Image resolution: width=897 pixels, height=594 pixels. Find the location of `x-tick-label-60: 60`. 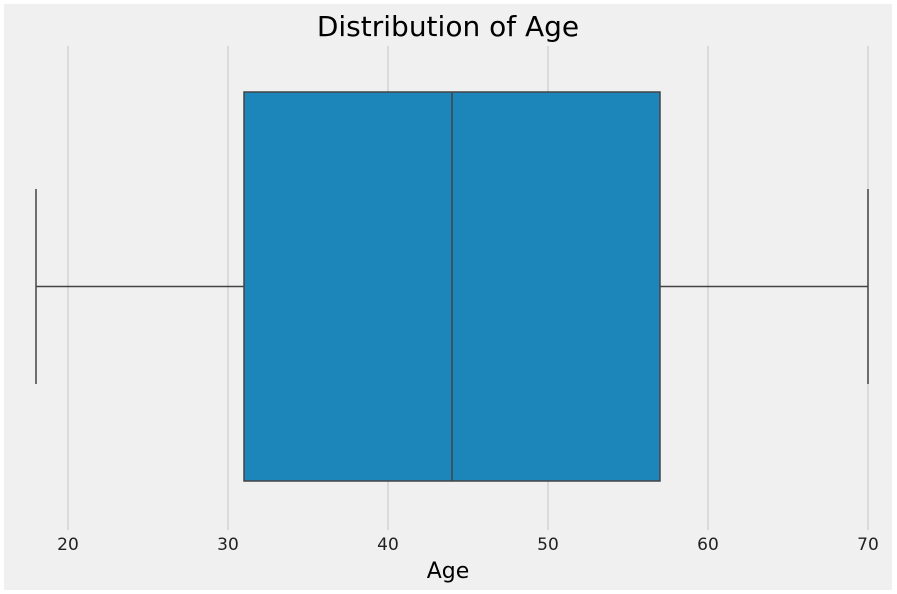

x-tick-label-60: 60 is located at coordinates (708, 545).